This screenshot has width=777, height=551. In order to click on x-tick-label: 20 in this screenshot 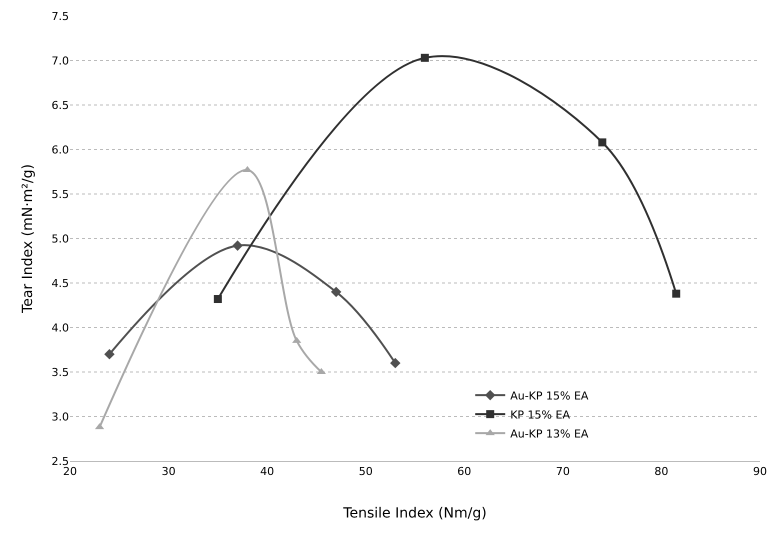, I will do `click(70, 471)`.